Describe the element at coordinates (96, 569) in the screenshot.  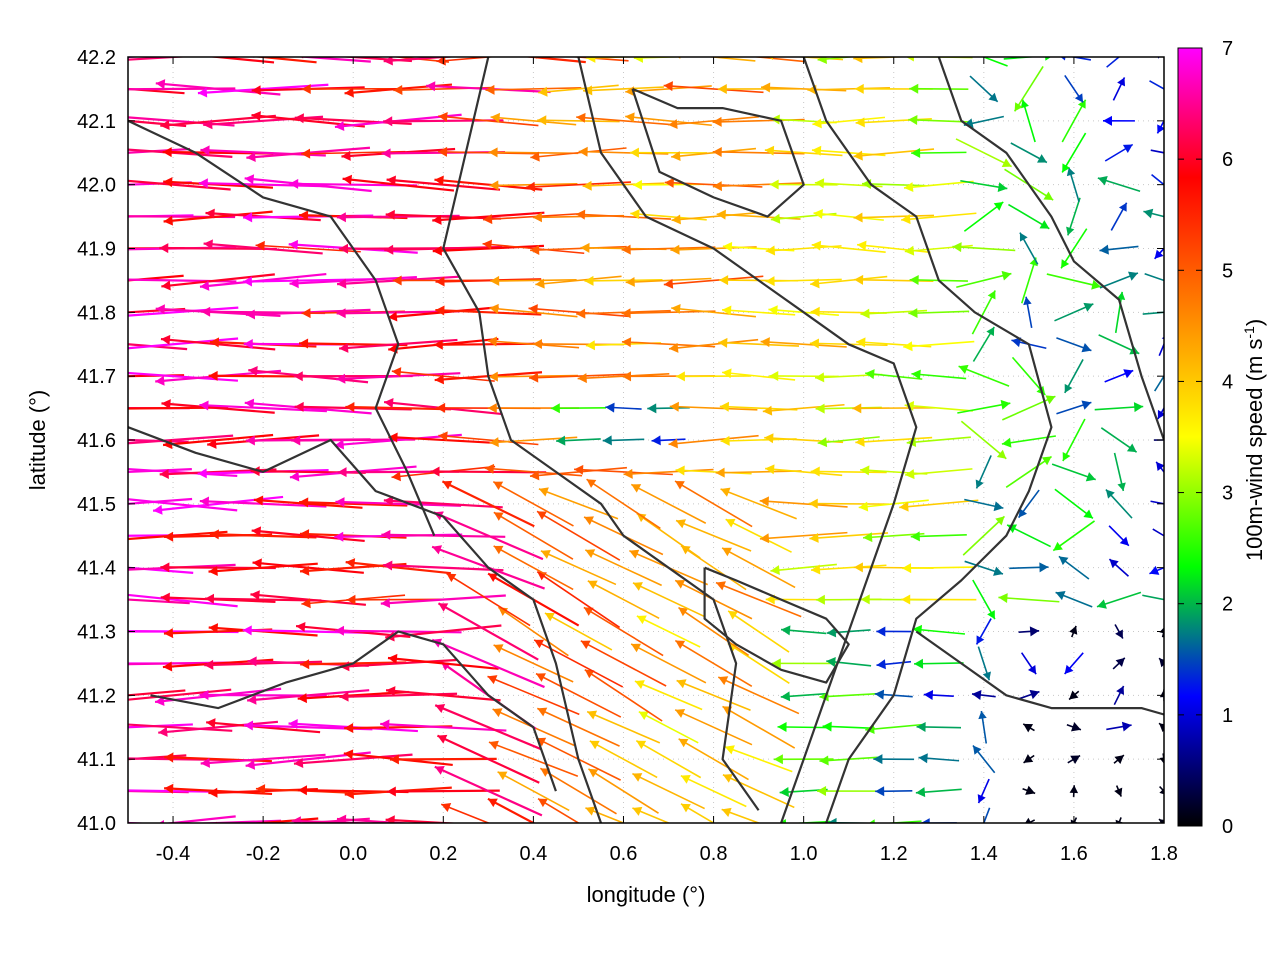
I see `y-tick-label: 41.4` at that location.